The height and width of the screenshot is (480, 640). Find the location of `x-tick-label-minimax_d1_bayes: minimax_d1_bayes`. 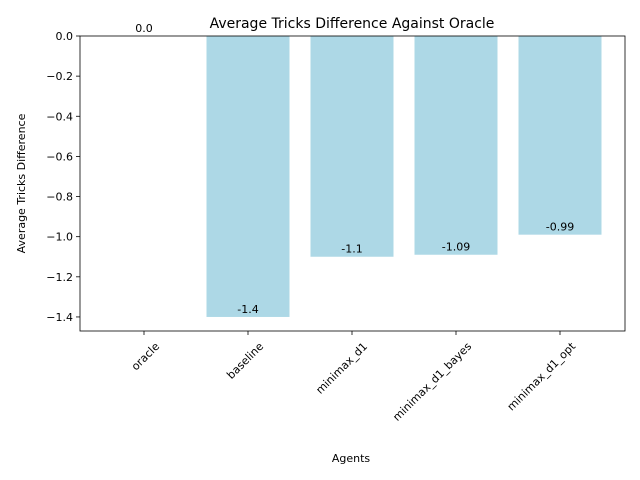

x-tick-label-minimax_d1_bayes: minimax_d1_bayes is located at coordinates (432, 382).